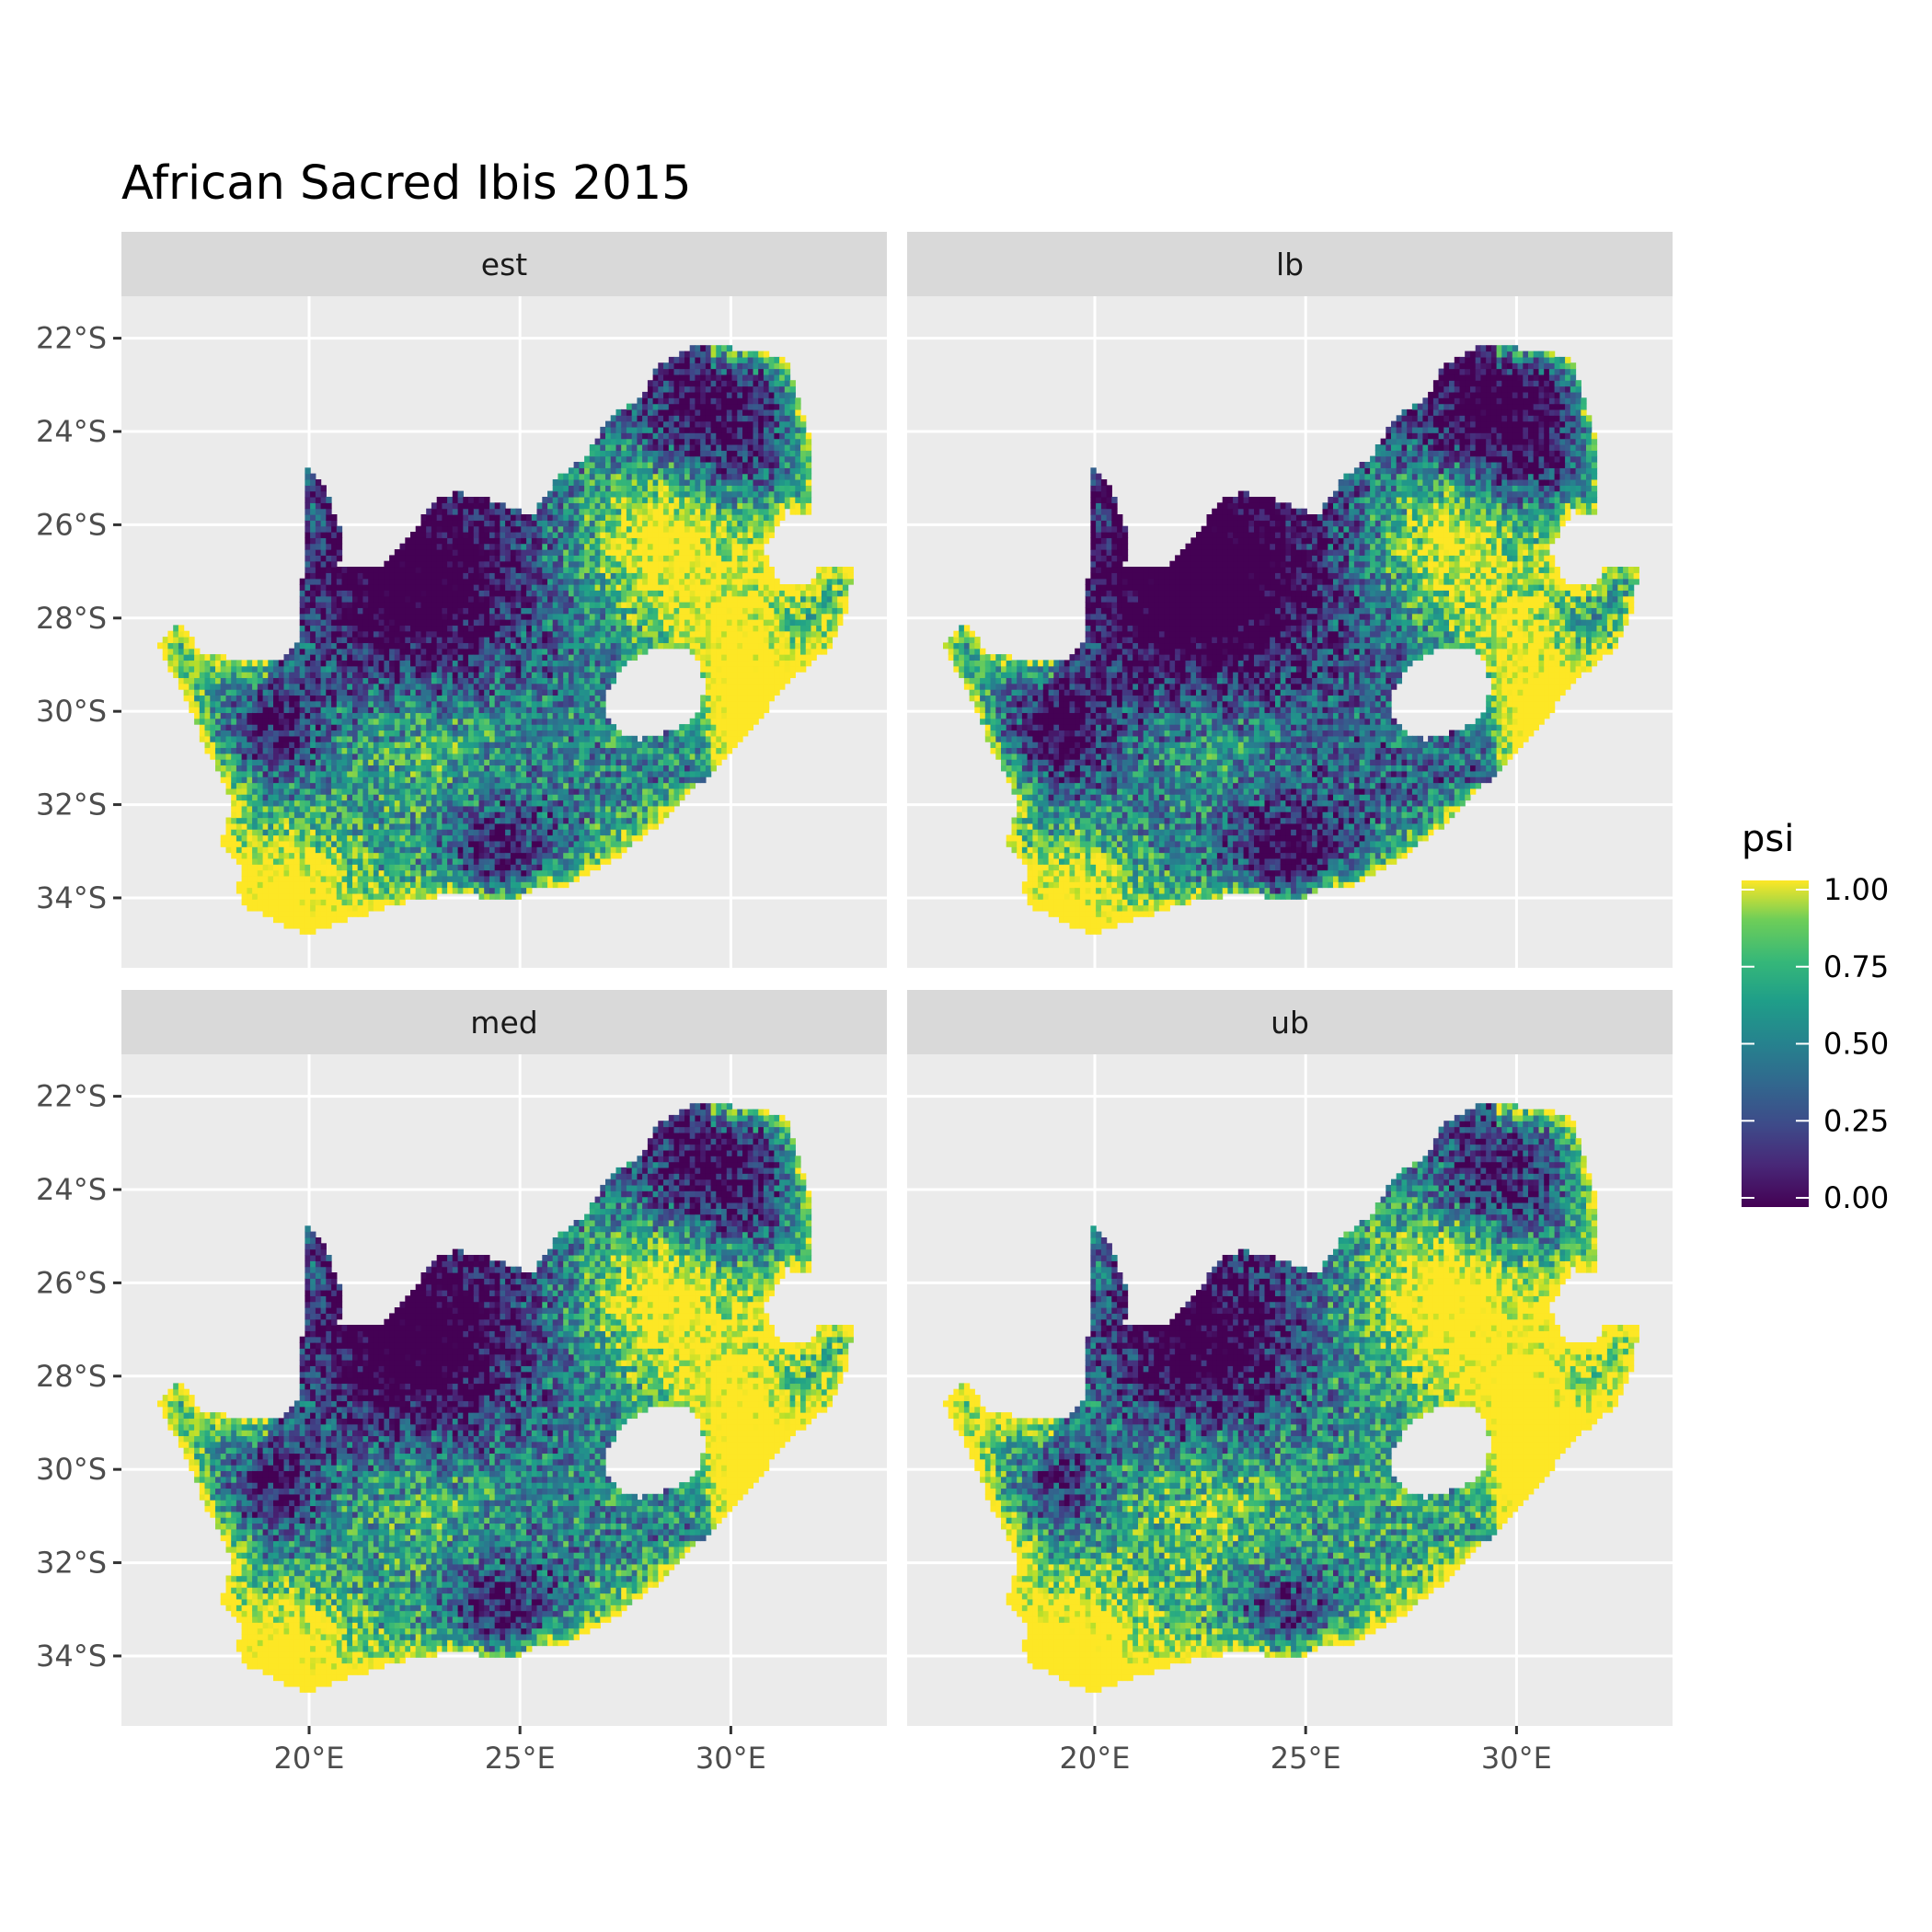  What do you see at coordinates (503, 1023) in the screenshot?
I see `facet-strip-label: med` at bounding box center [503, 1023].